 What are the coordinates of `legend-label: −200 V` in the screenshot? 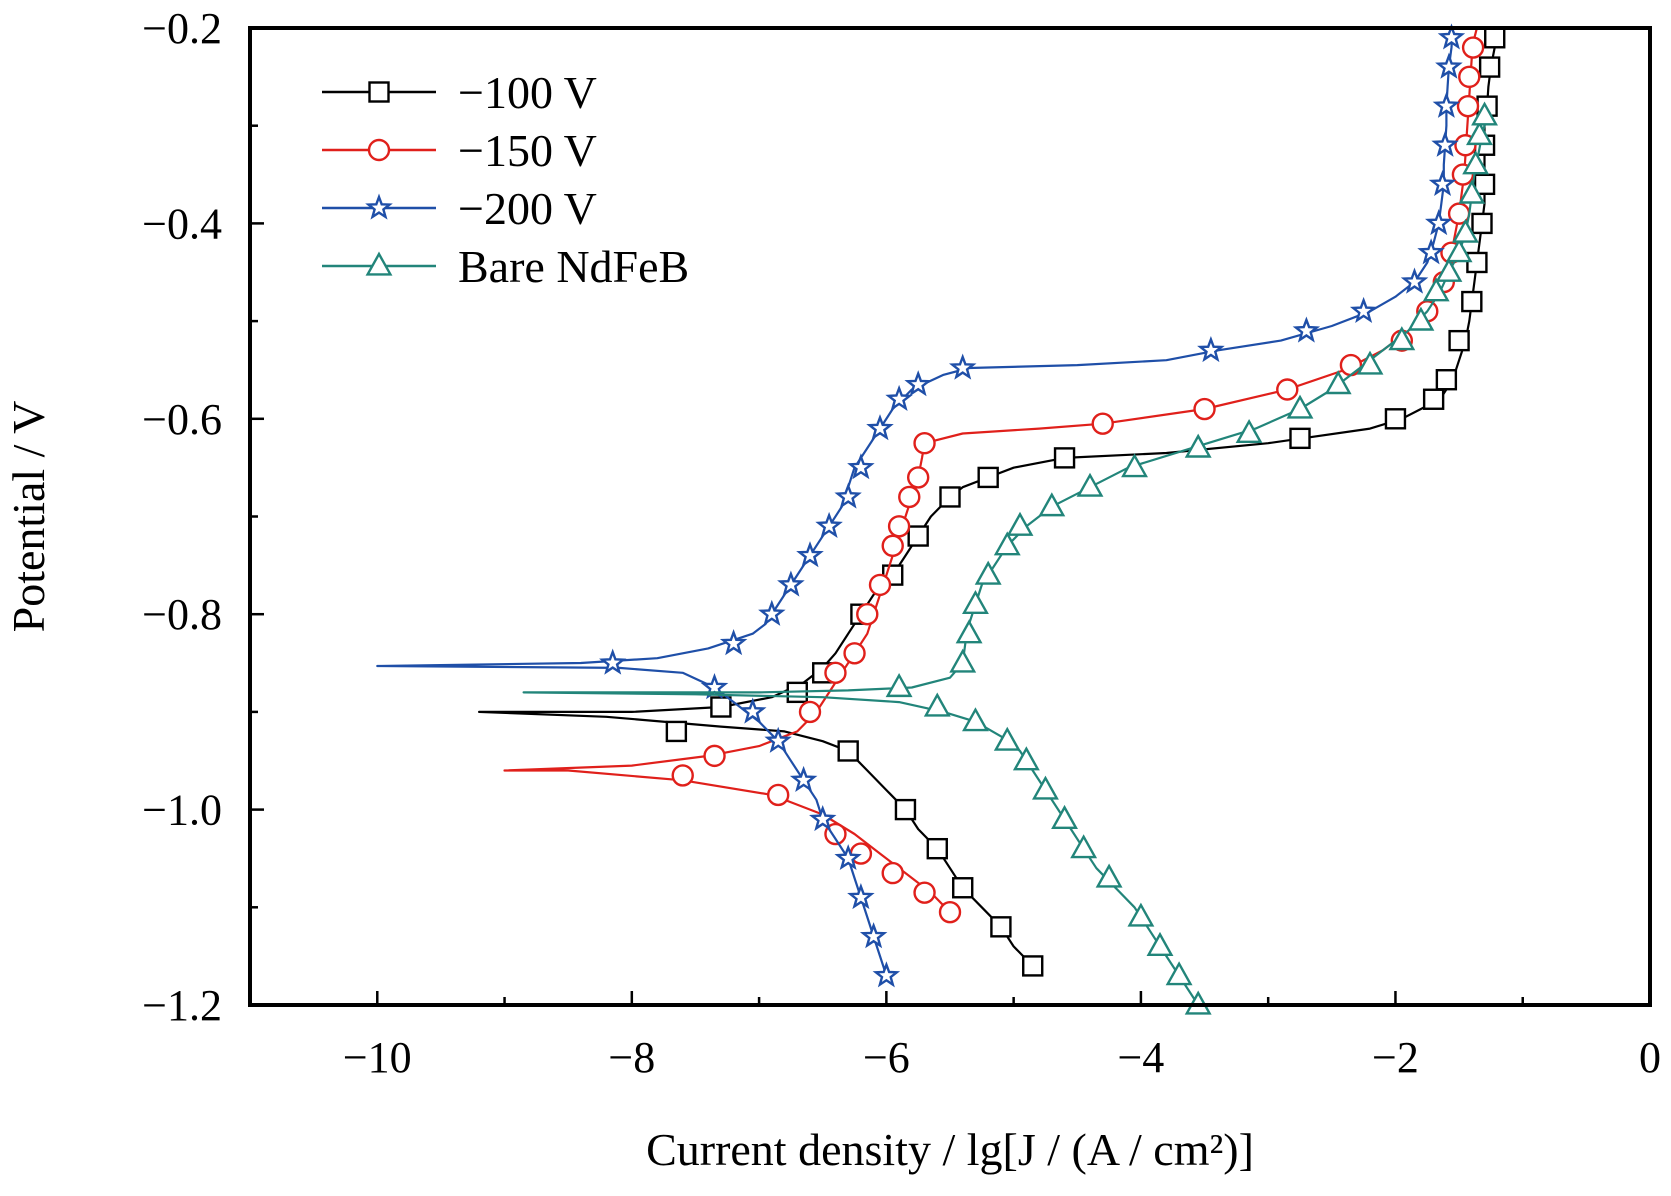 It's located at (527, 208).